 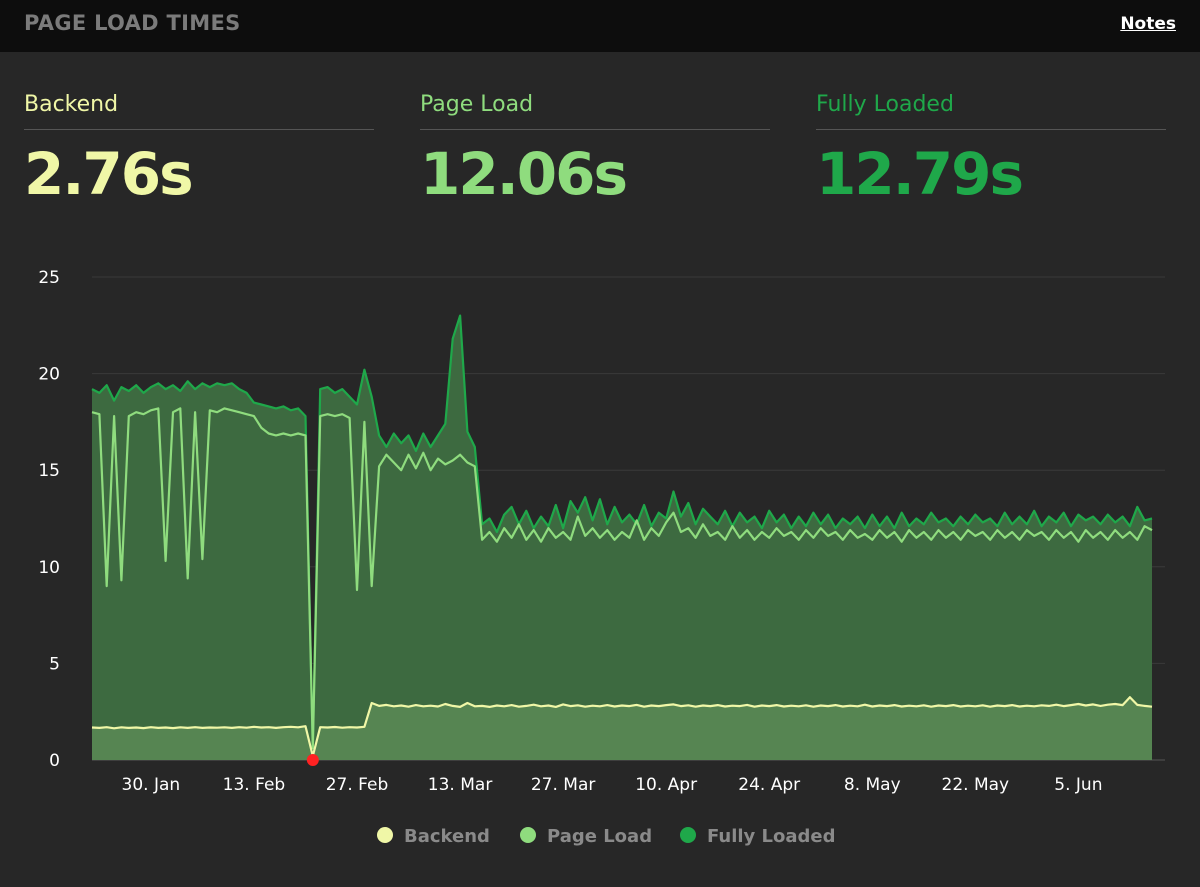 I want to click on x-tick-label: 27. Mar, so click(x=563, y=785).